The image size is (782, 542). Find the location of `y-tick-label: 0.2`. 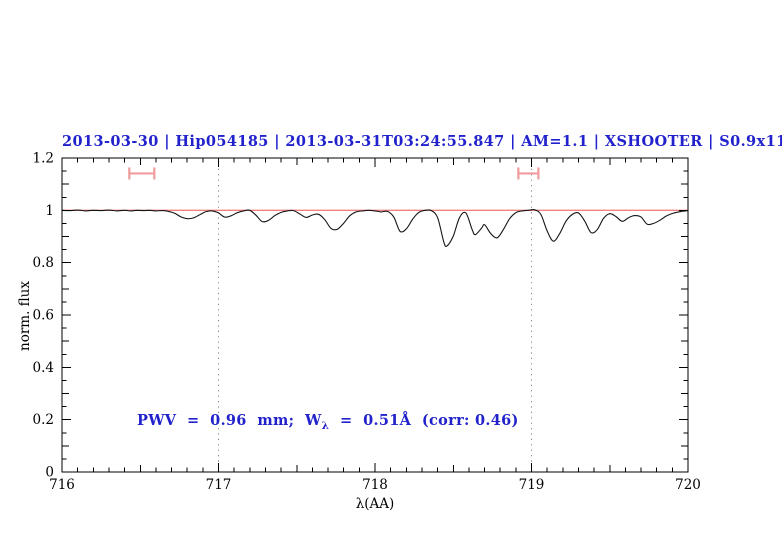

y-tick-label: 0.2 is located at coordinates (43, 420).